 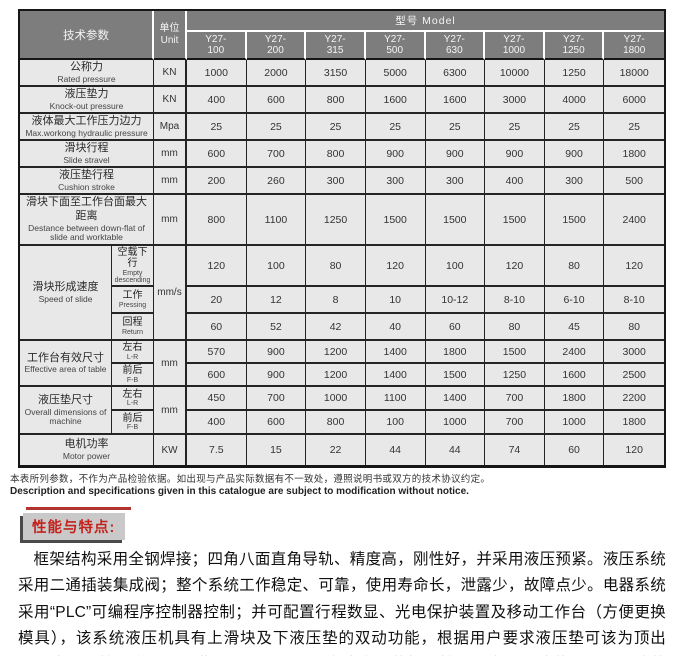 What do you see at coordinates (574, 301) in the screenshot?
I see `spec-value: 6-10` at bounding box center [574, 301].